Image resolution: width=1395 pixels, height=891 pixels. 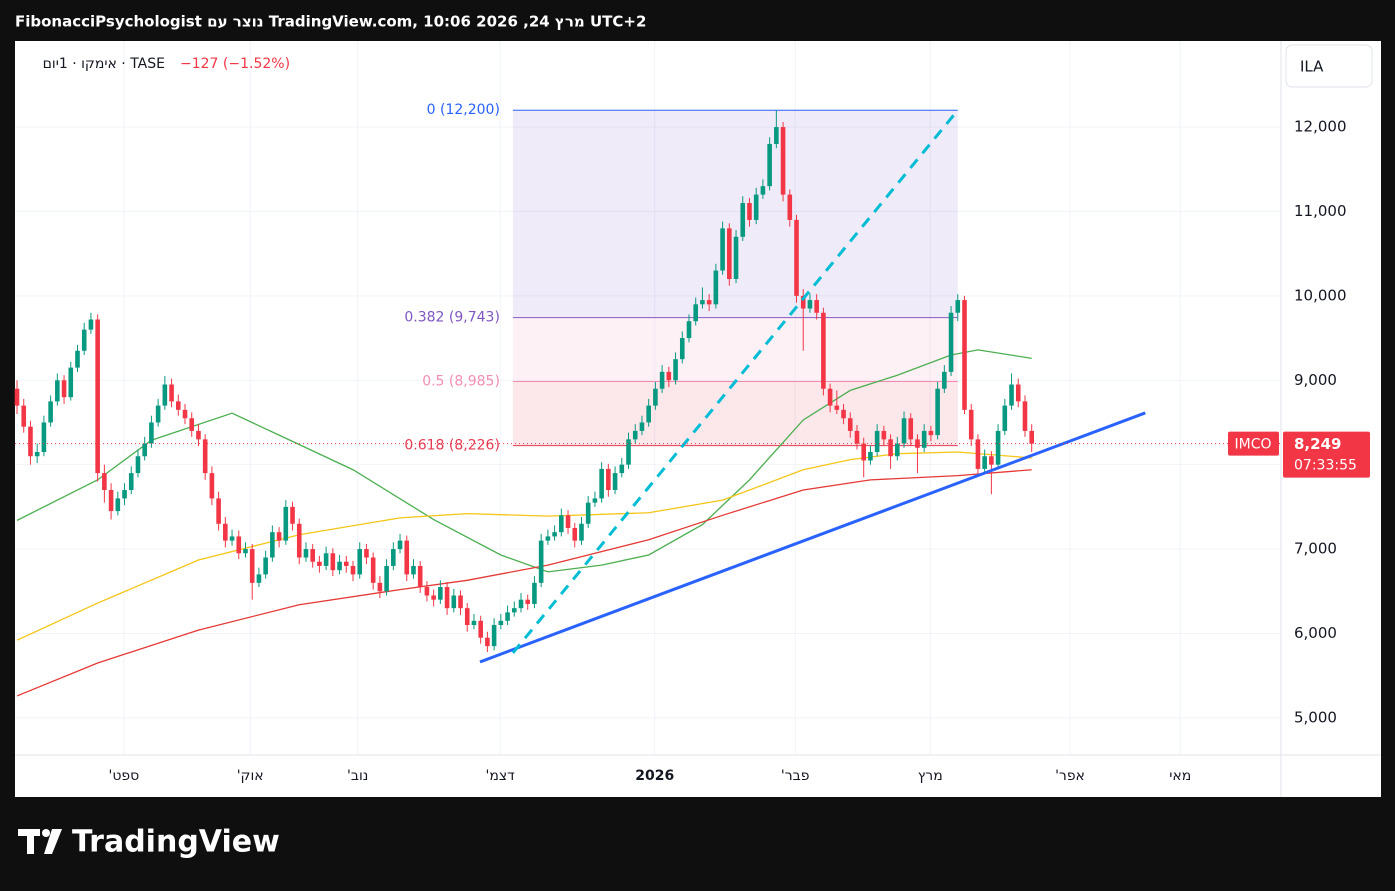 What do you see at coordinates (104, 64) in the screenshot?
I see `symbol-title: TASE · אימקו · 1יום` at bounding box center [104, 64].